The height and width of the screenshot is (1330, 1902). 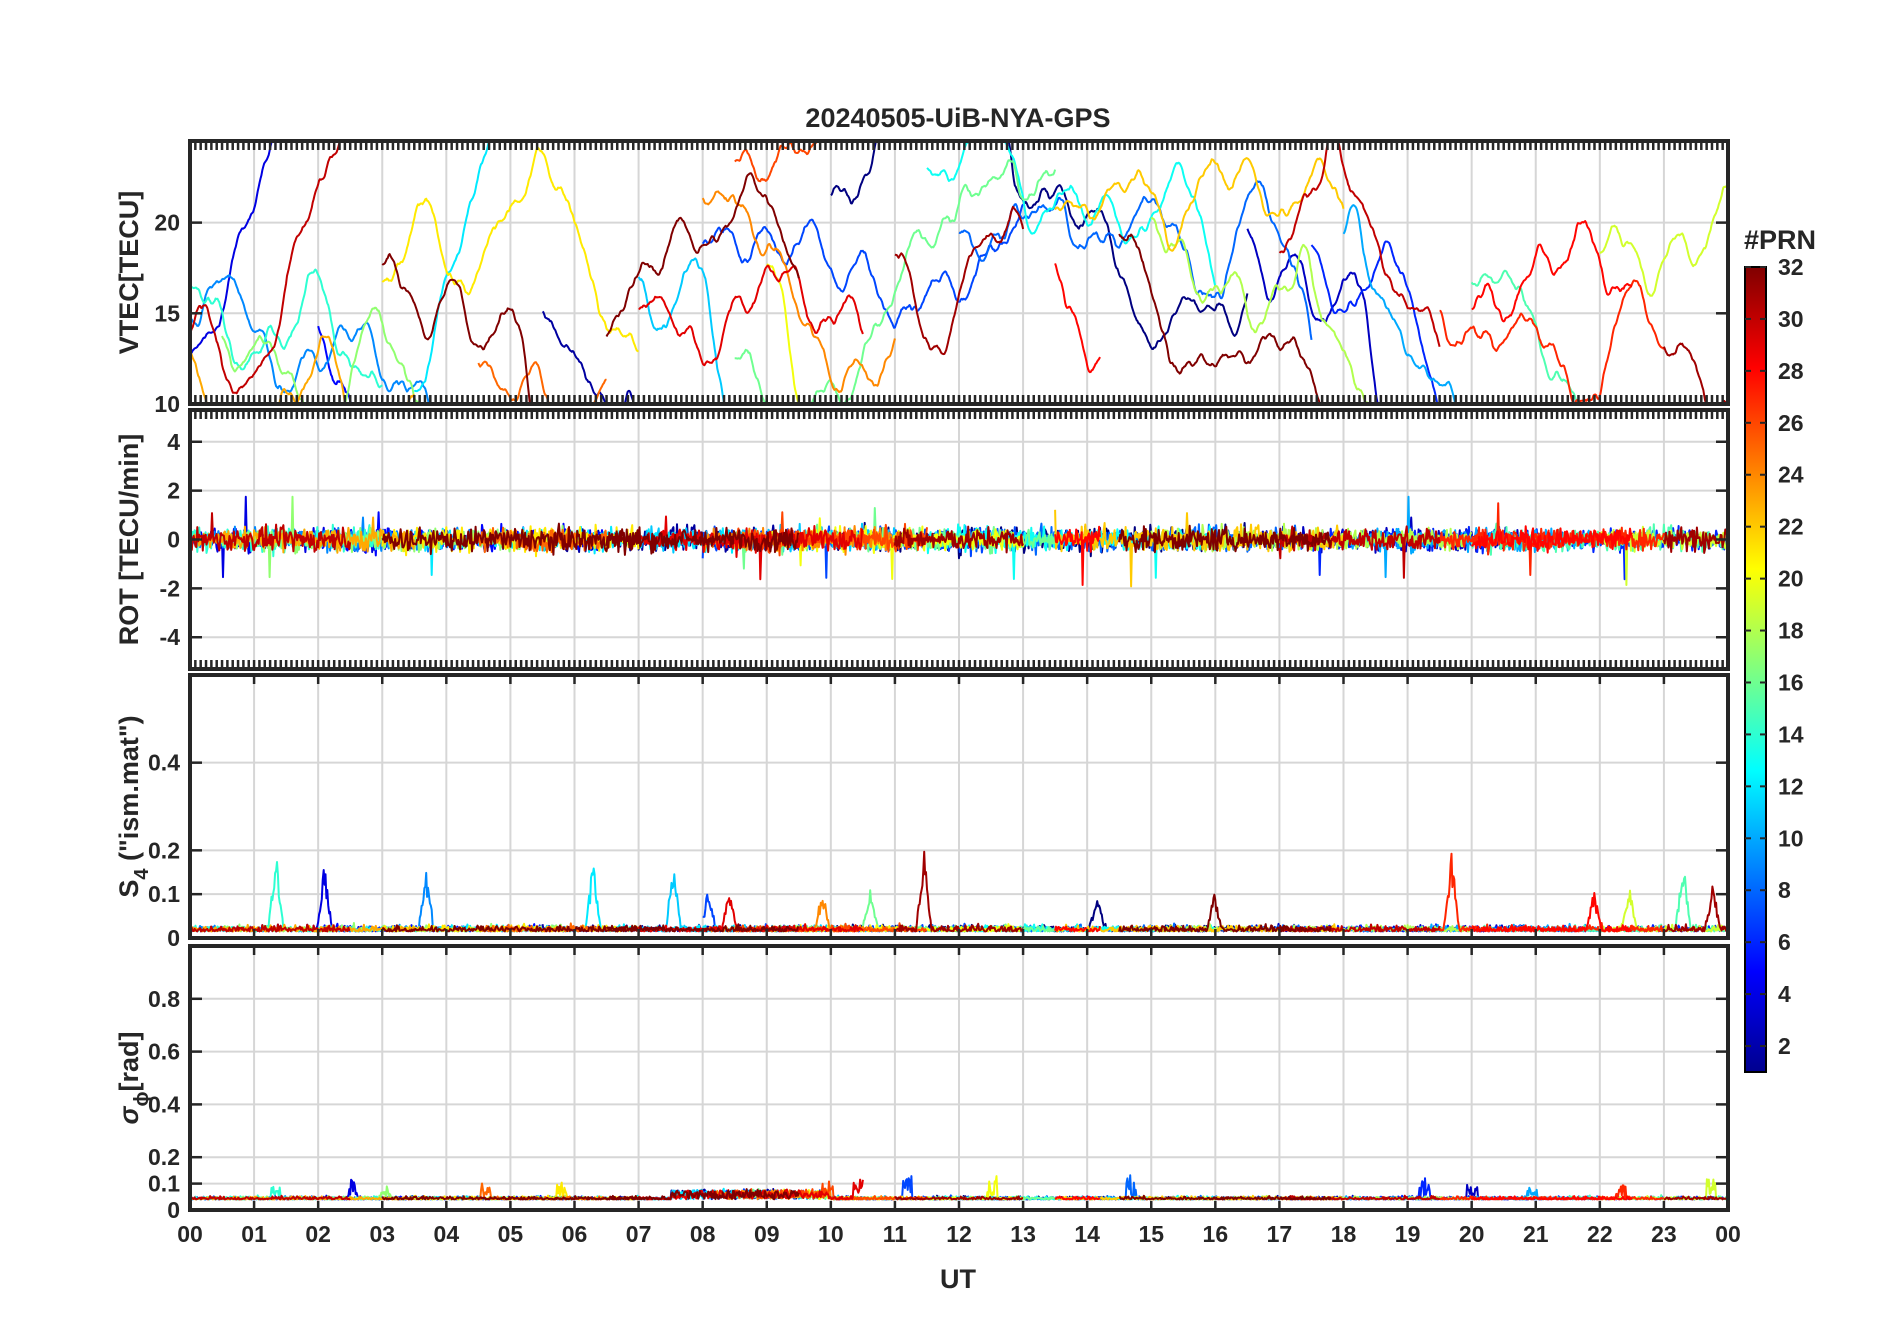 What do you see at coordinates (895, 1234) in the screenshot?
I see `x-tick-label: 11` at bounding box center [895, 1234].